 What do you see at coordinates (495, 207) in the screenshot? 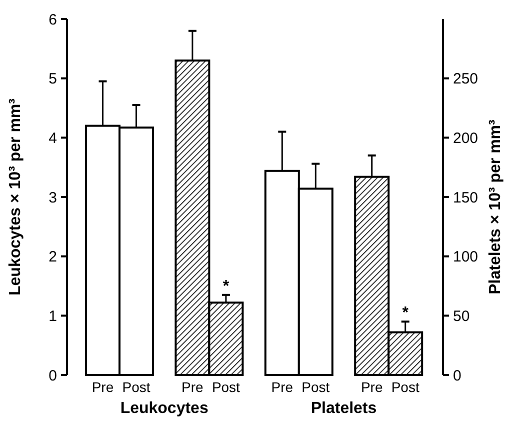
I see `y2-axis-title: Platelets × 10³ per mm³` at bounding box center [495, 207].